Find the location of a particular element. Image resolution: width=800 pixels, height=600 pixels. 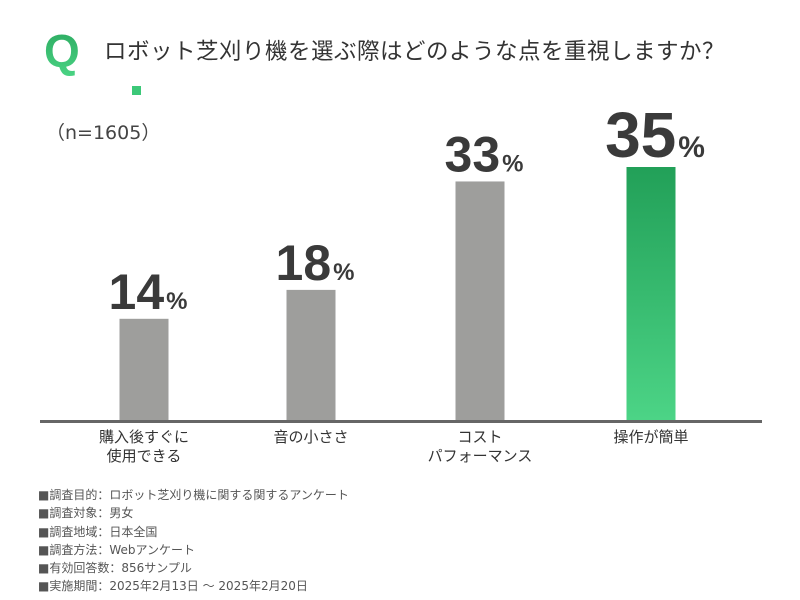

data-label-4: 35% is located at coordinates (655, 135).